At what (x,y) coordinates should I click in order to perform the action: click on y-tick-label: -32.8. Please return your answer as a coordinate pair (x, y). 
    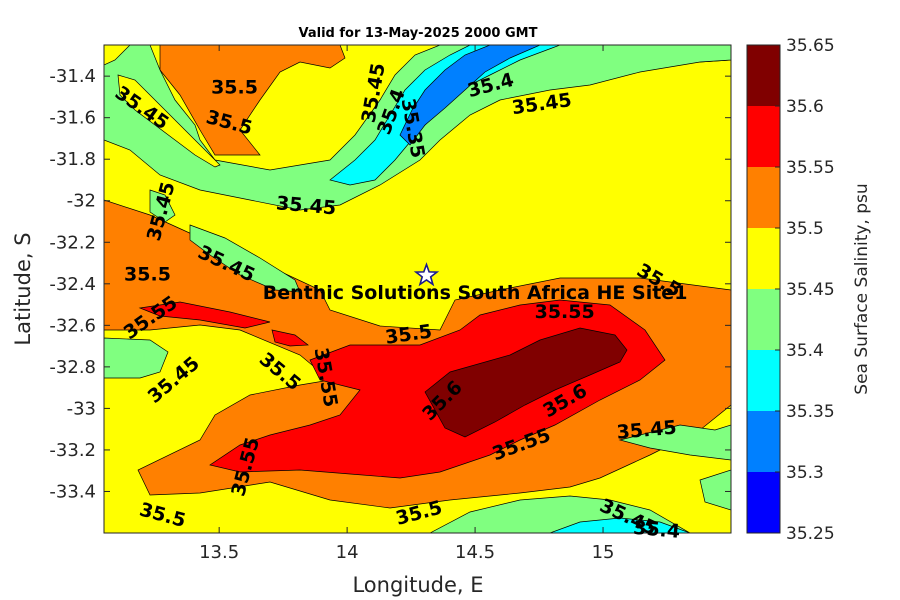
    Looking at the image, I should click on (72, 367).